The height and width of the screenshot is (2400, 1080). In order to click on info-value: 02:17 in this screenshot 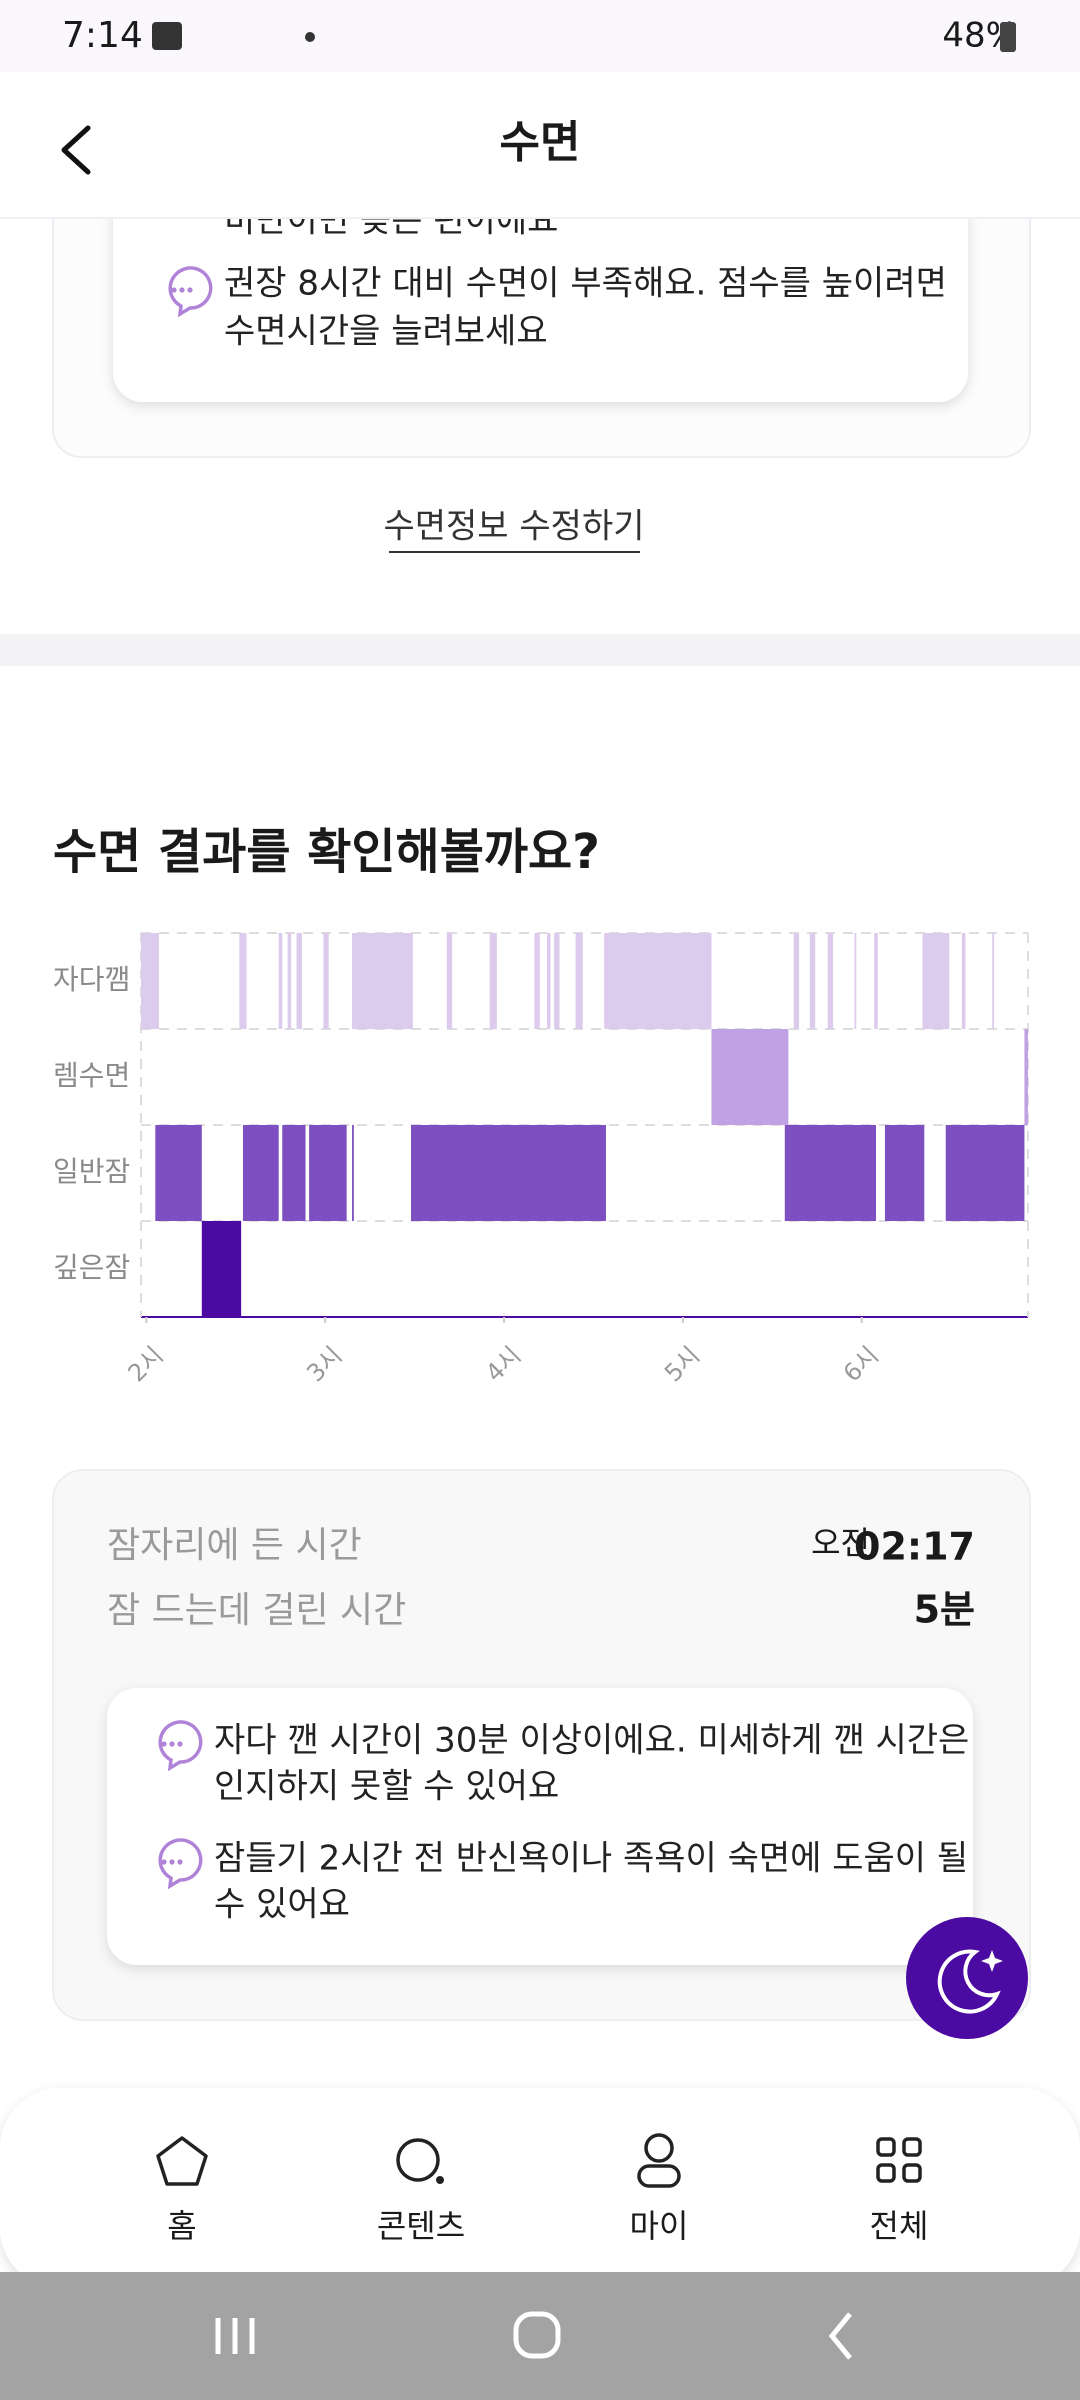, I will do `click(914, 1547)`.